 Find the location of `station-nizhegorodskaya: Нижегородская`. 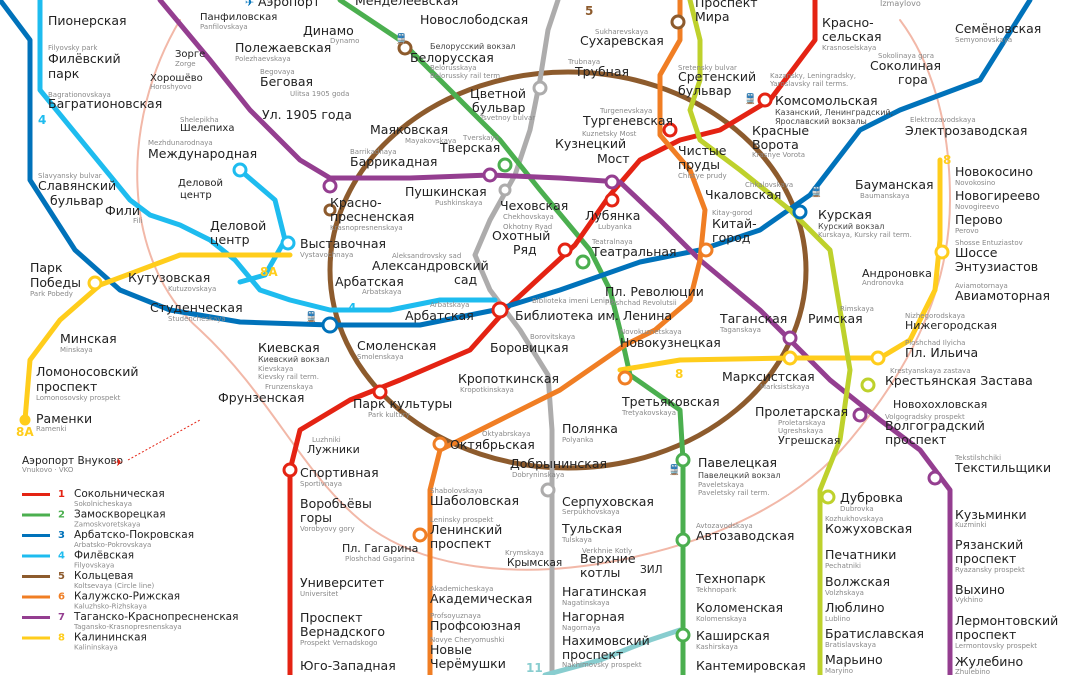

station-nizhegorodskaya: Нижегородская is located at coordinates (951, 325).